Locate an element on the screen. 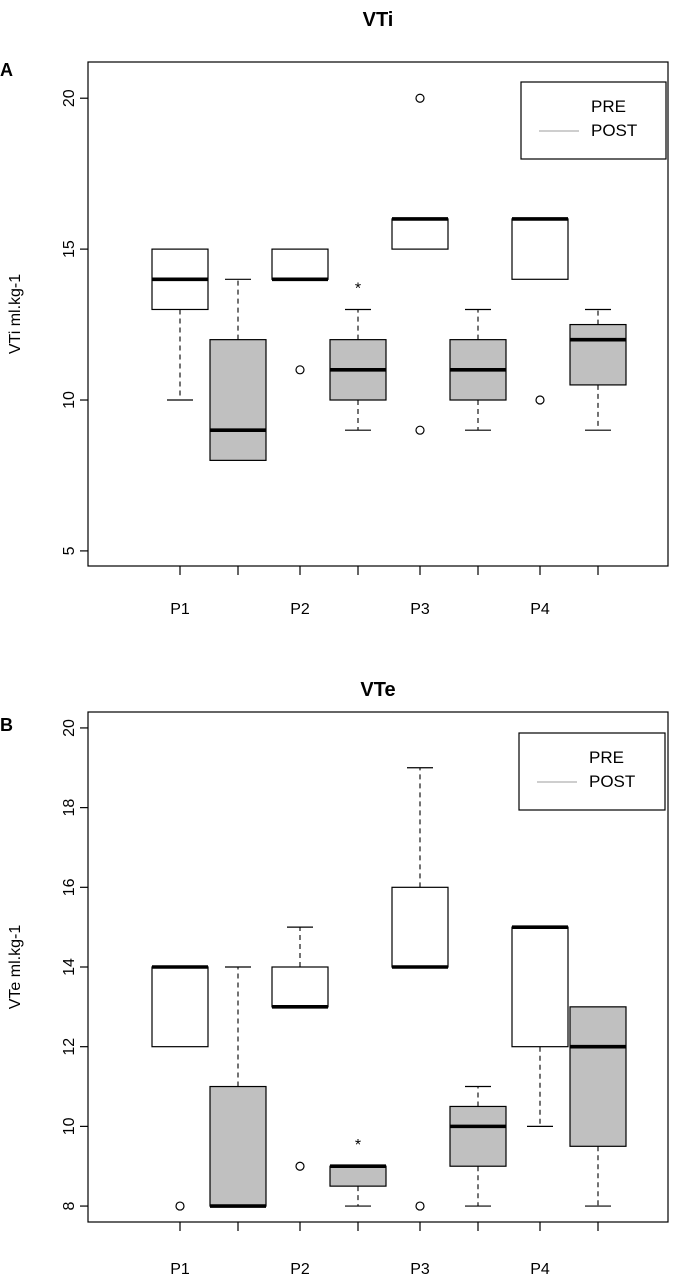 The width and height of the screenshot is (679, 1287). y-tick-label: 14 is located at coordinates (69, 967).